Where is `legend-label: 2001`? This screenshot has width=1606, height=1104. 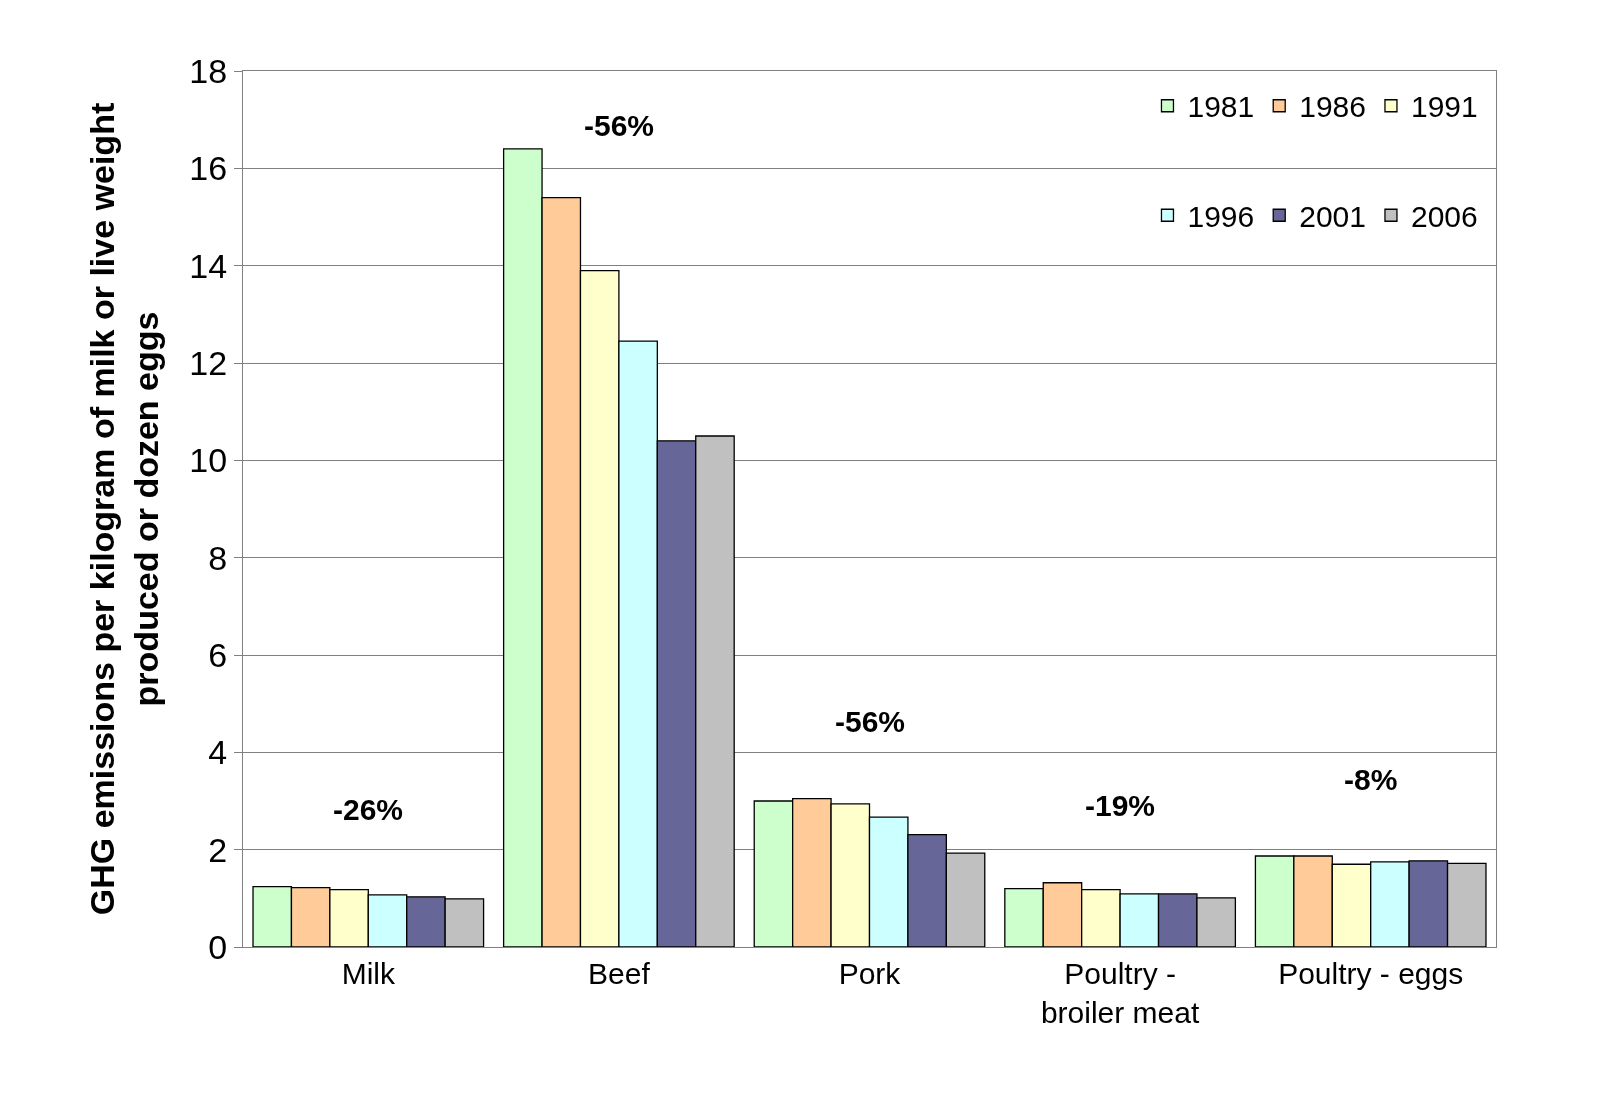
legend-label: 2001 is located at coordinates (1332, 216).